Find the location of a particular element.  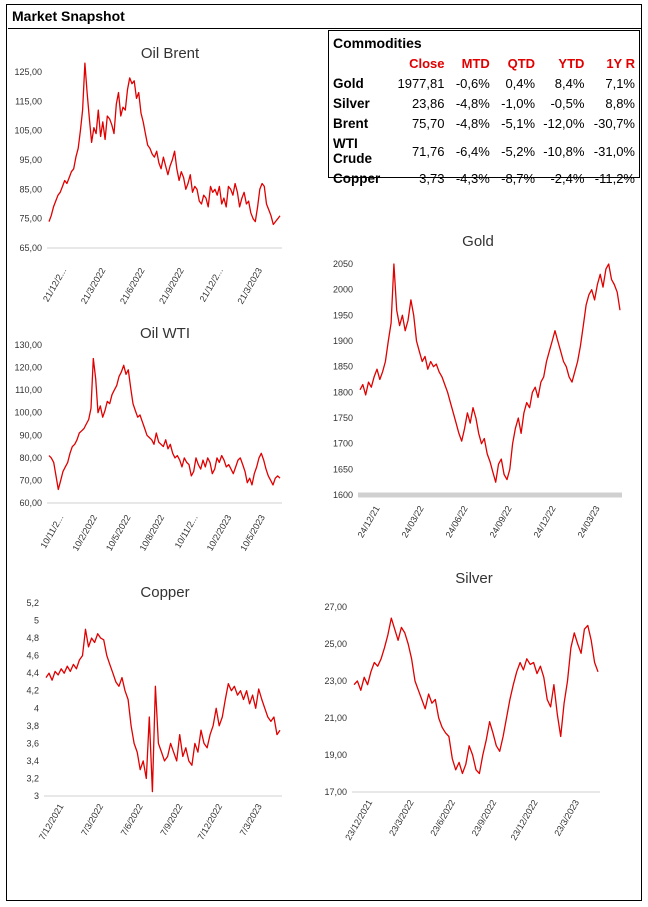

commodity-qtd: -8,7% is located at coordinates (518, 178).